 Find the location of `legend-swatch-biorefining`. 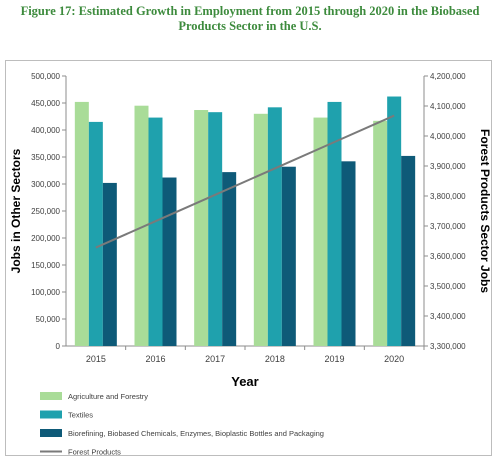

legend-swatch-biorefining is located at coordinates (51, 433).